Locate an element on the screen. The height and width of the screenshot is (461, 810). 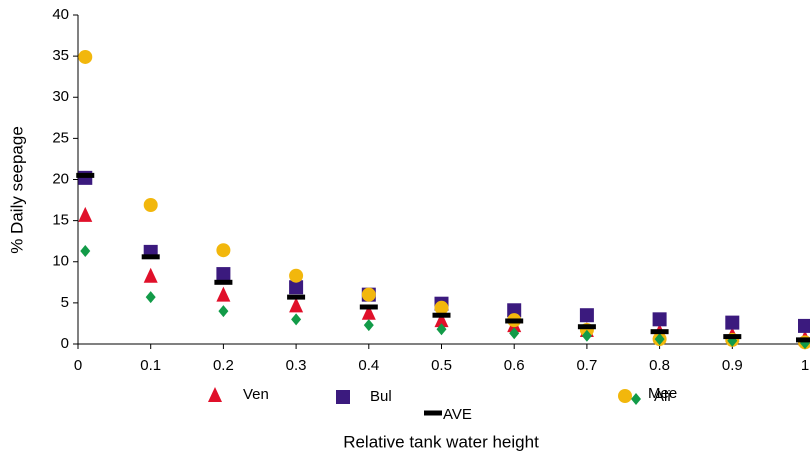
y-tick-label: 15 is located at coordinates (60, 220).